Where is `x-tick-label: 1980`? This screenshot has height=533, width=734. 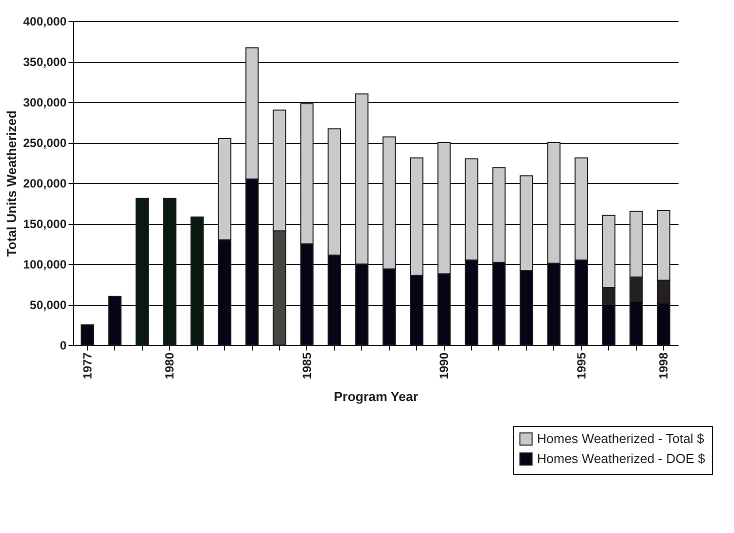 x-tick-label: 1980 is located at coordinates (169, 366).